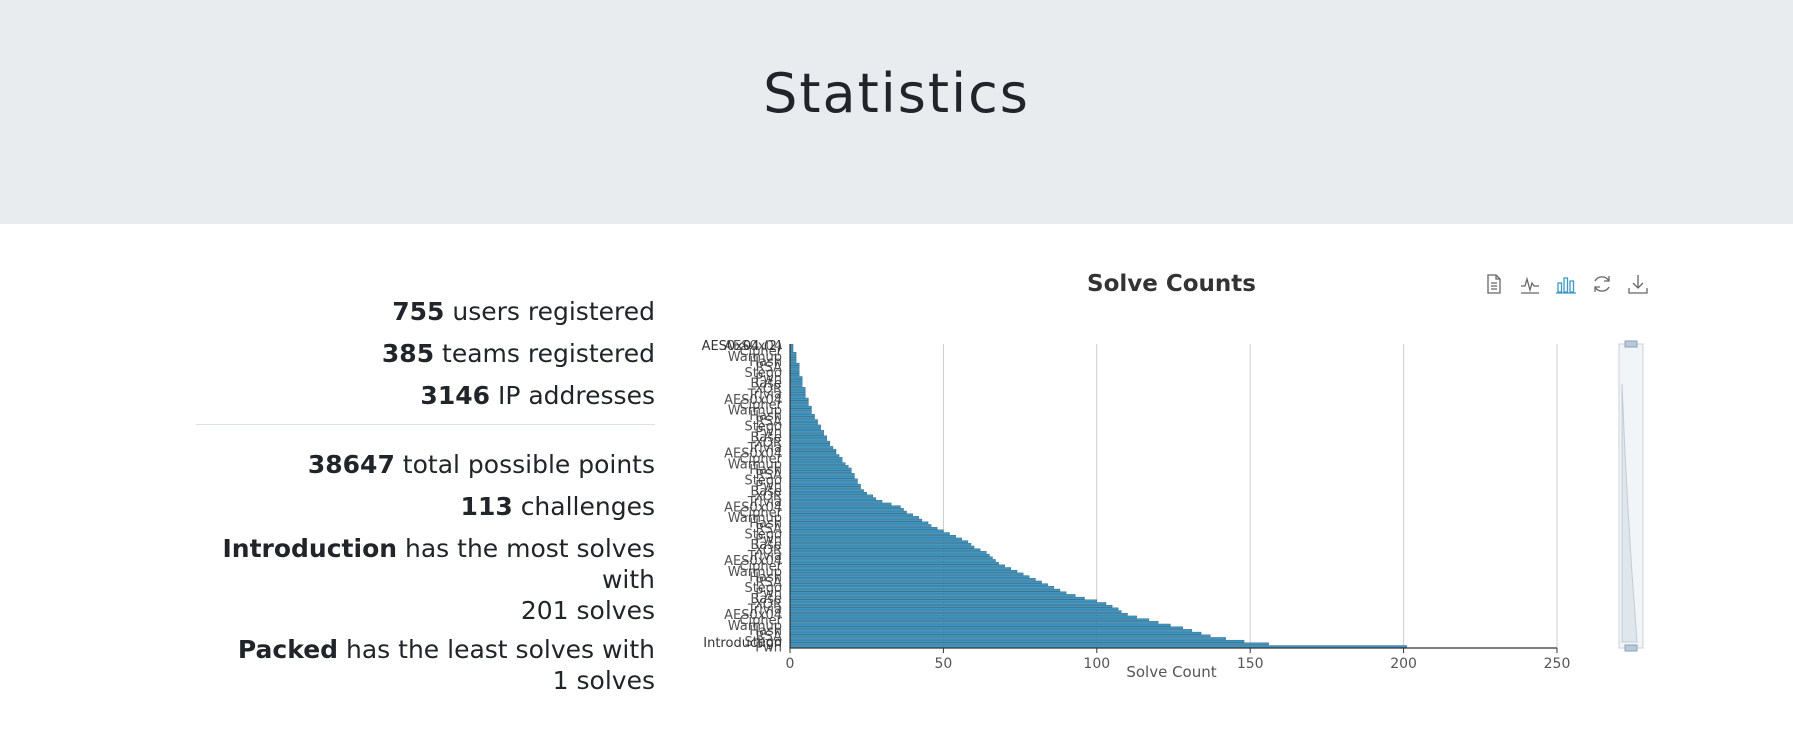  I want to click on challenges-count: 113, so click(486, 506).